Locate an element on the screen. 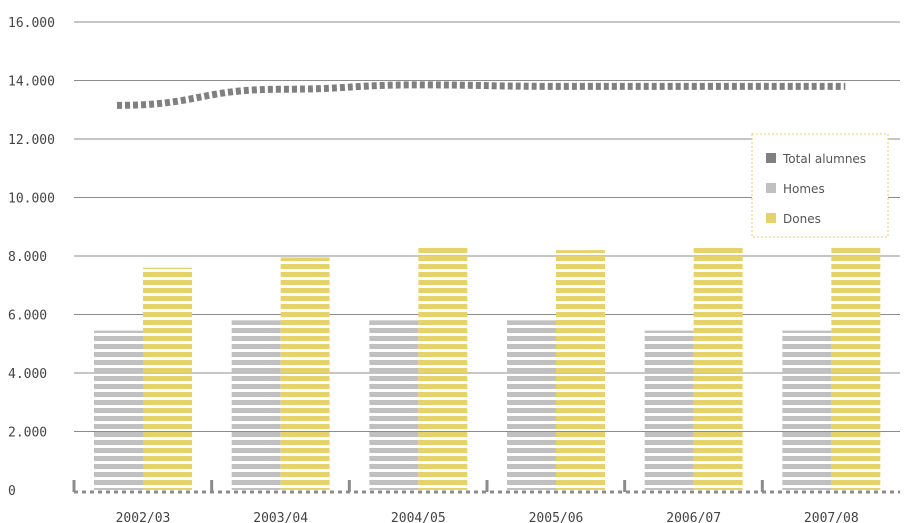 Image resolution: width=908 pixels, height=523 pixels. y-tick-label: 10.000 is located at coordinates (31, 199).